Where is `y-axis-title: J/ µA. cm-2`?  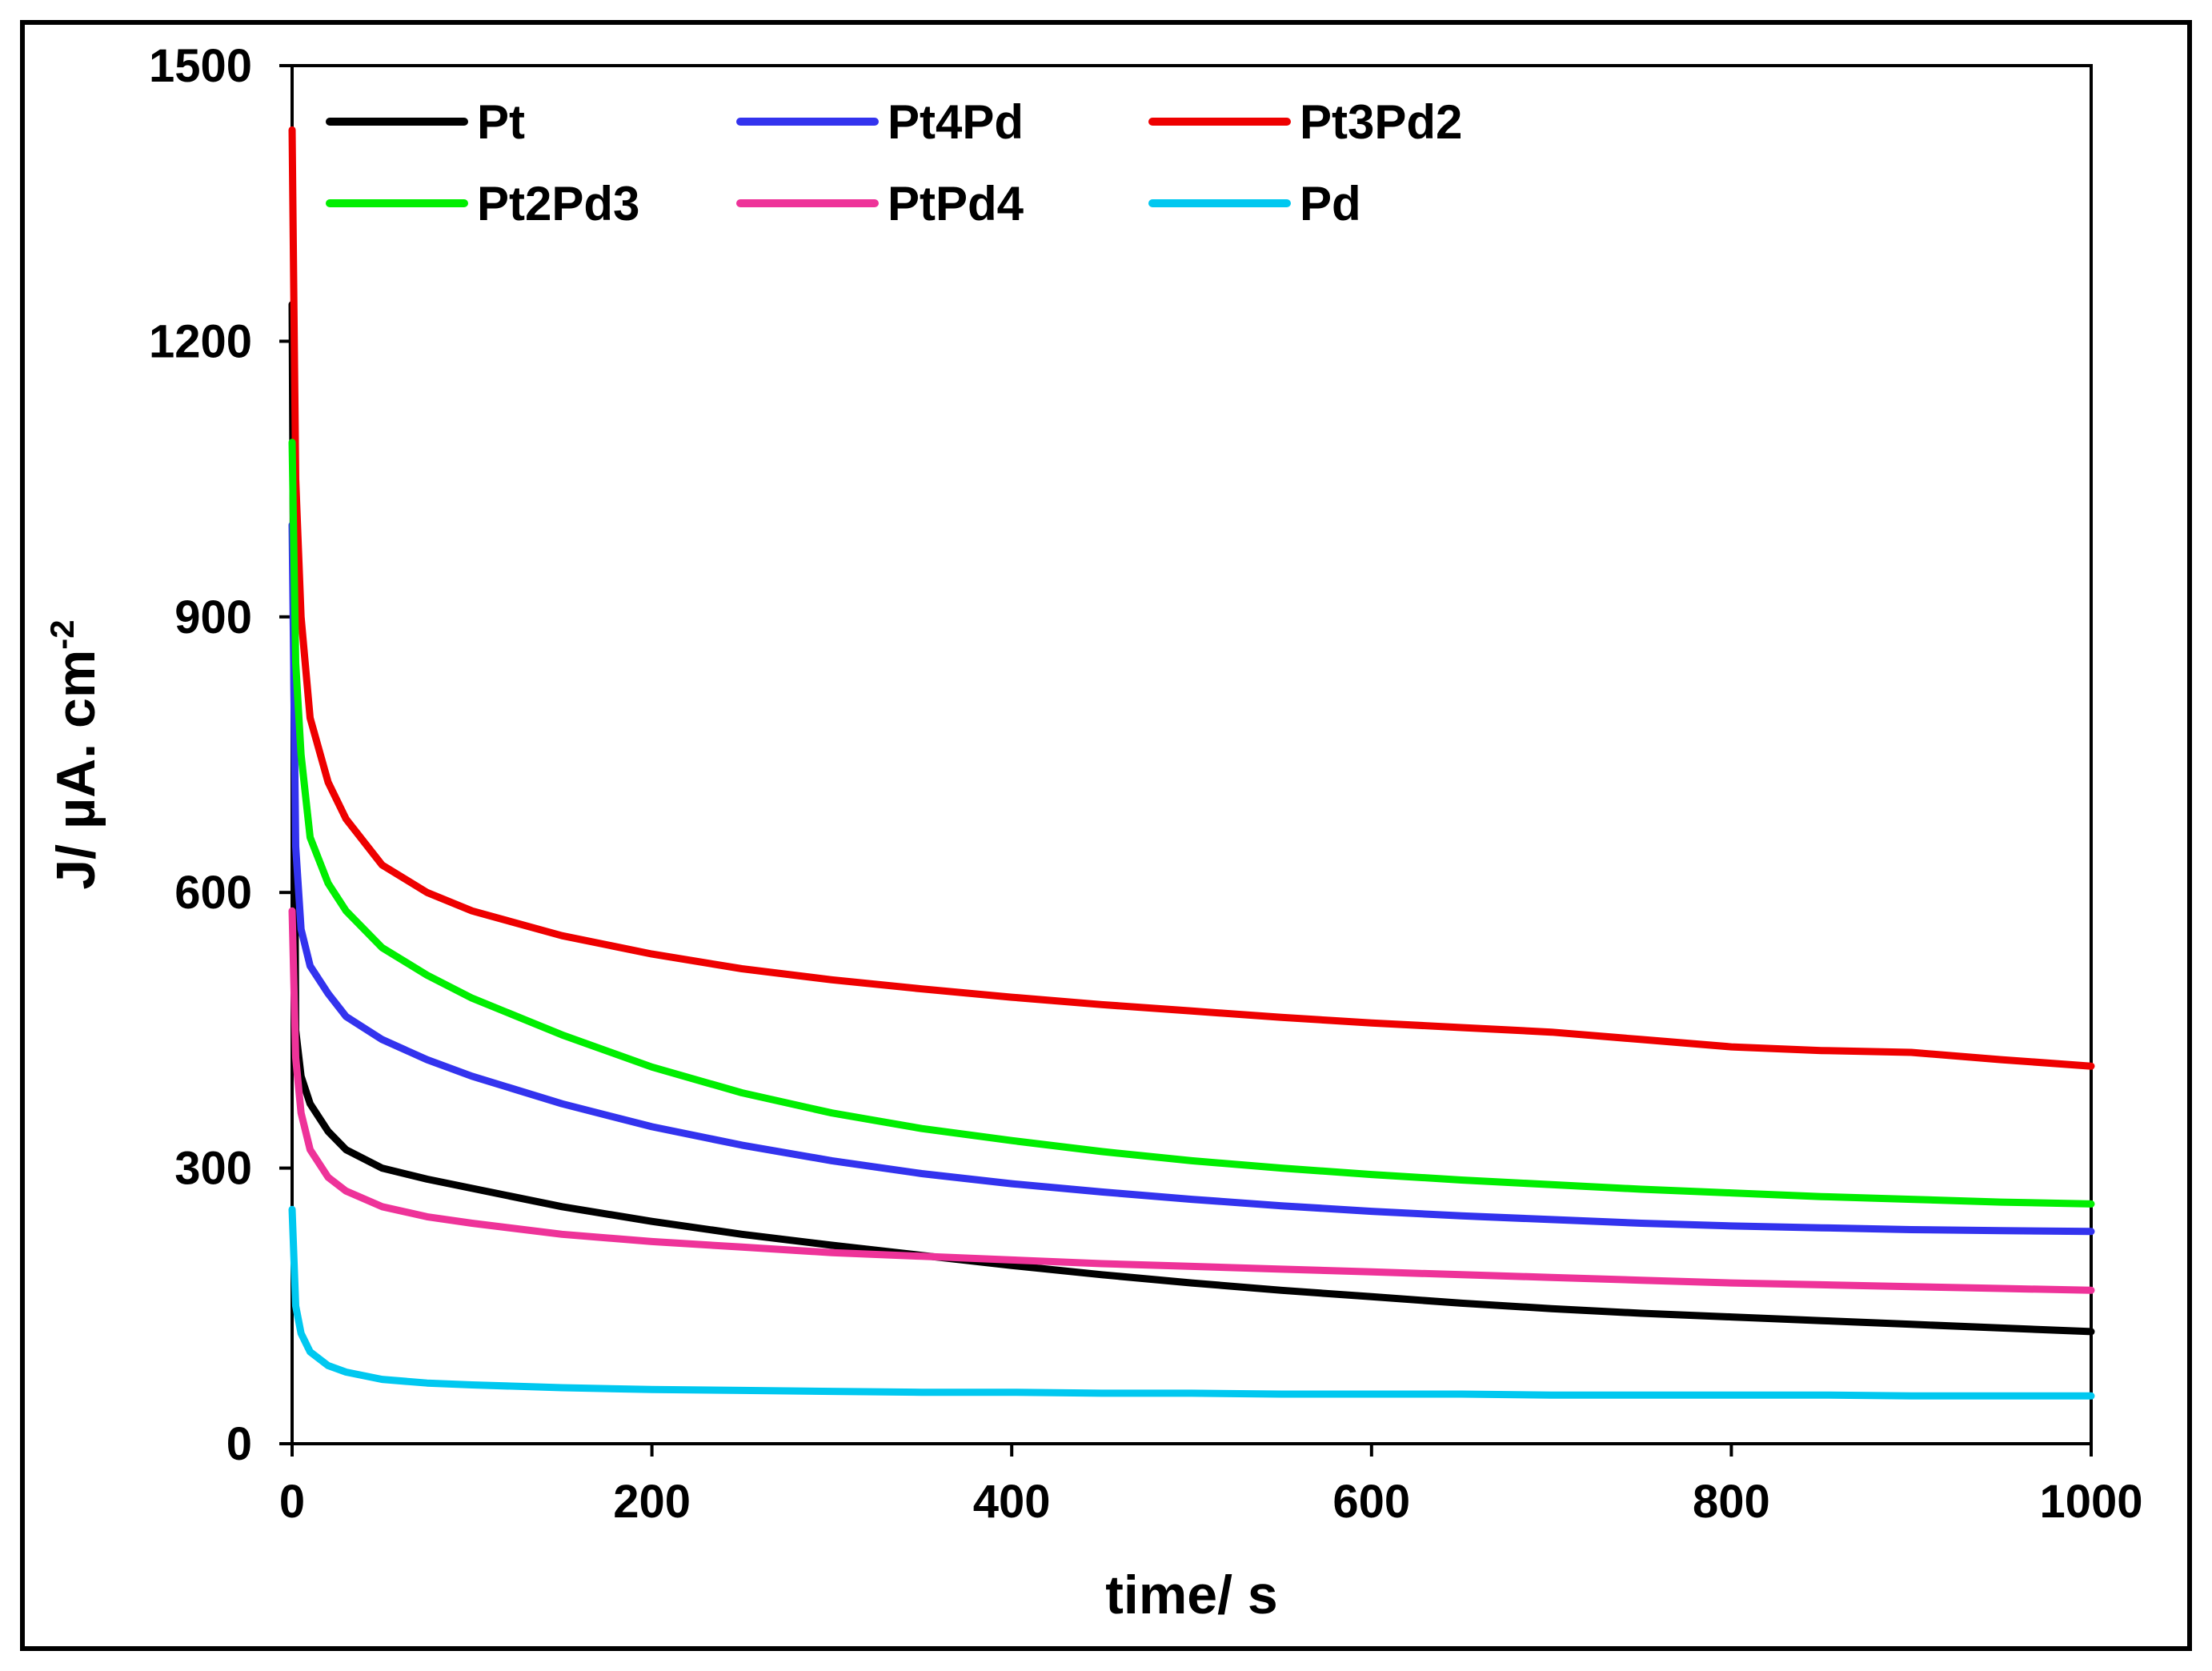 y-axis-title: J/ µA. cm-2 is located at coordinates (74, 754).